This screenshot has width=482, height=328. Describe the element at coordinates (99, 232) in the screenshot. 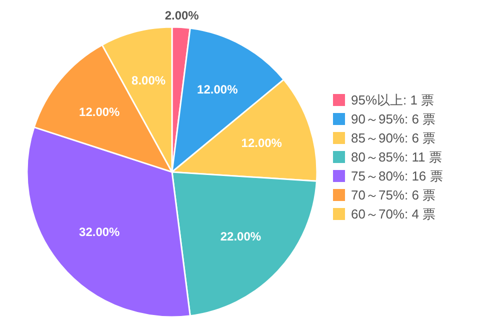

I see `data-label: 32.00%` at that location.